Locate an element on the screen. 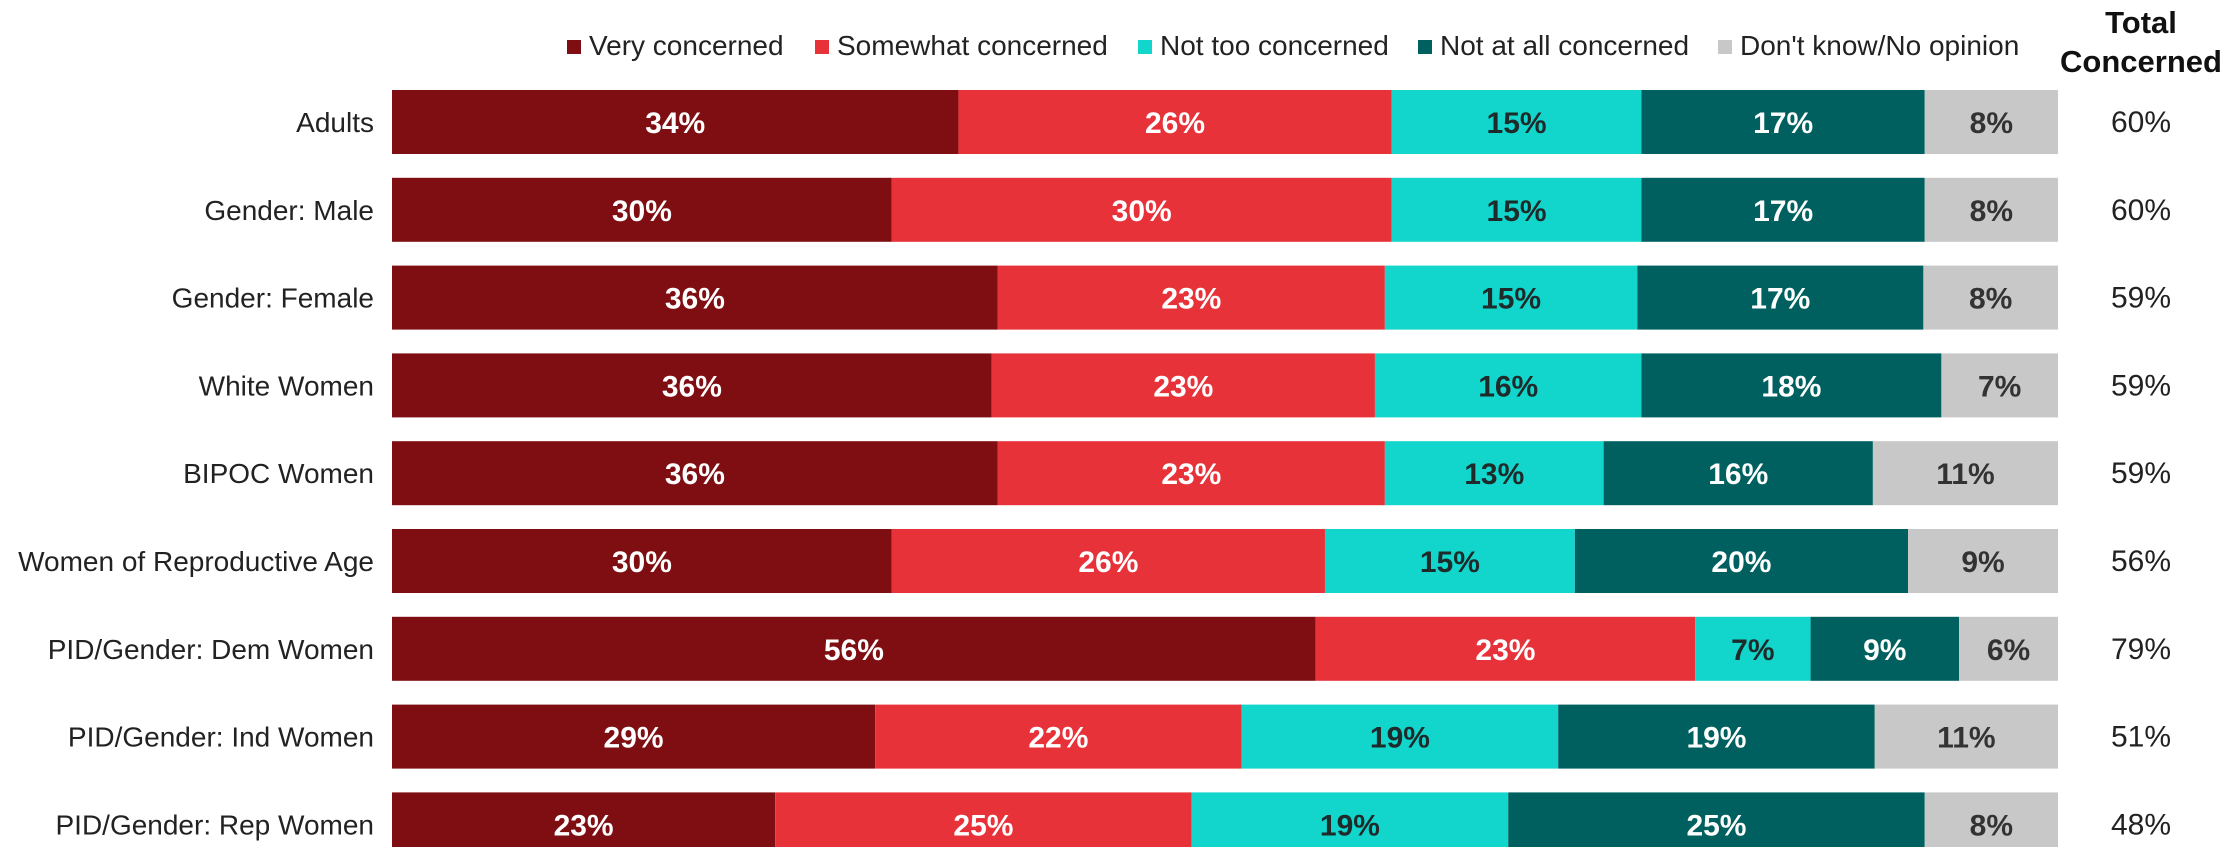 The height and width of the screenshot is (852, 2226). bar-value-label: 56% is located at coordinates (854, 650).